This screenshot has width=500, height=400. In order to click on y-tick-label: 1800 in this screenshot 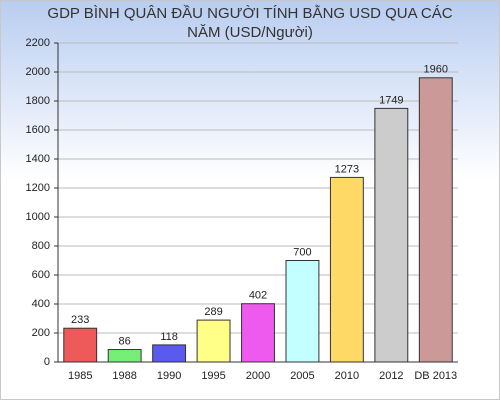, I will do `click(38, 101)`.